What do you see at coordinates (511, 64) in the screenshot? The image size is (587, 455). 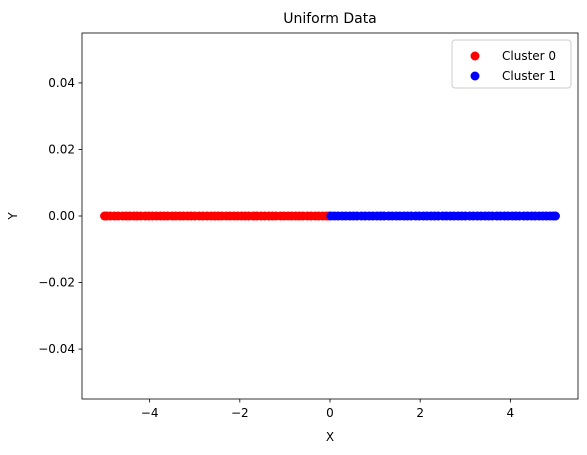 I see `legend: Cluster 0 Cluster 1` at bounding box center [511, 64].